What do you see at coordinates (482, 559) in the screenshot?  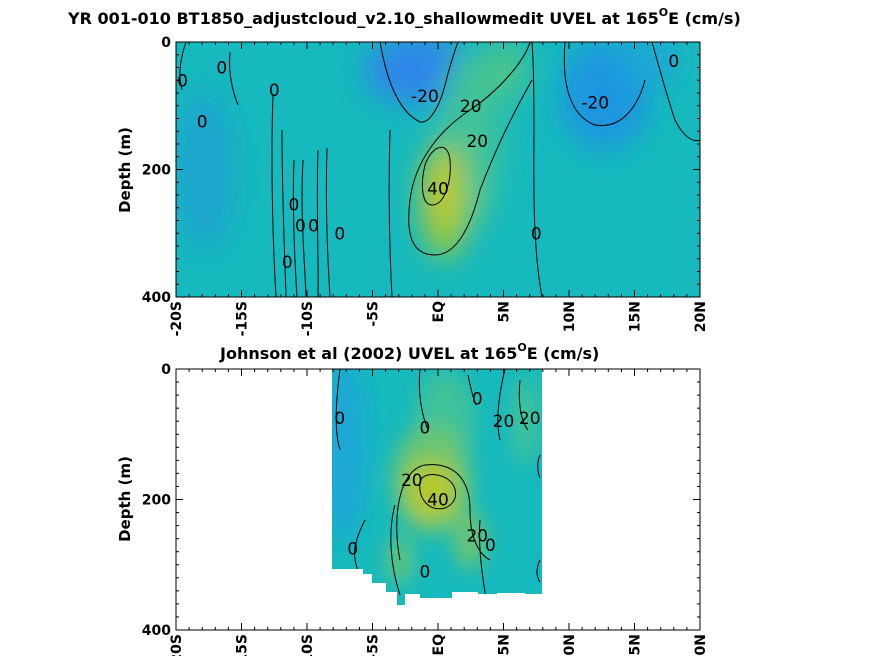 I see `chart-2-contour-zero-lower-east` at bounding box center [482, 559].